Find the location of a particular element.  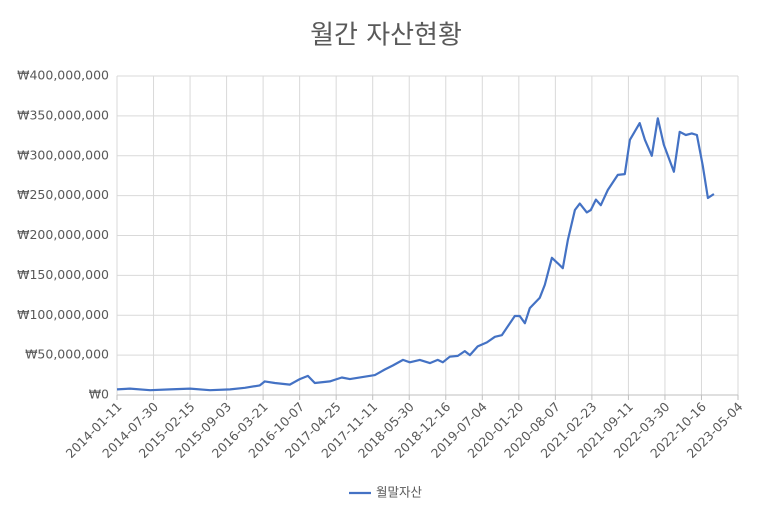

chart-title: 월간 자산현황 is located at coordinates (386, 36).